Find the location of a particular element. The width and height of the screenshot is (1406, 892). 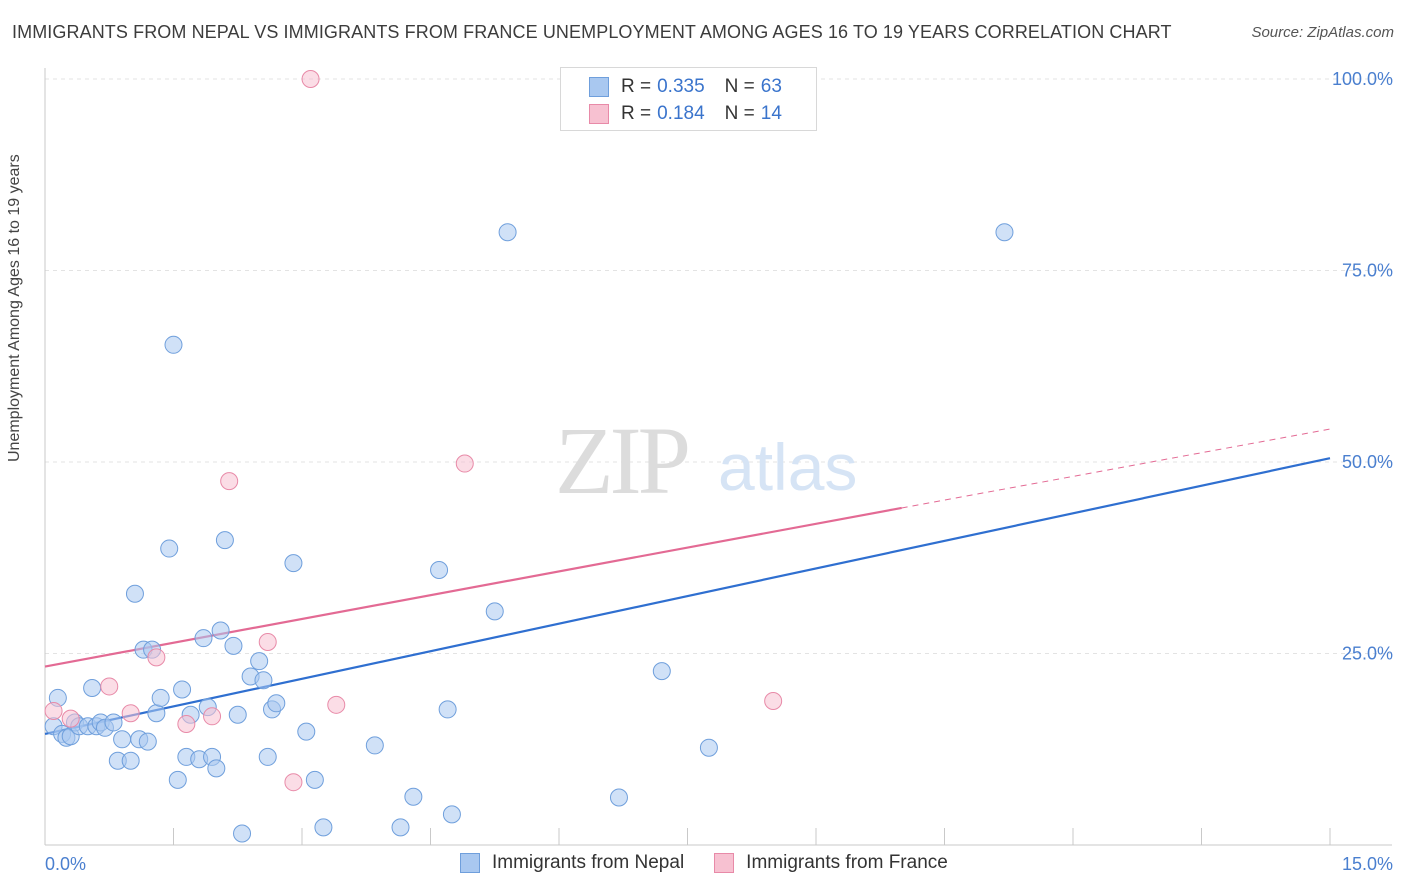

france-trend-line is located at coordinates (473, 587).